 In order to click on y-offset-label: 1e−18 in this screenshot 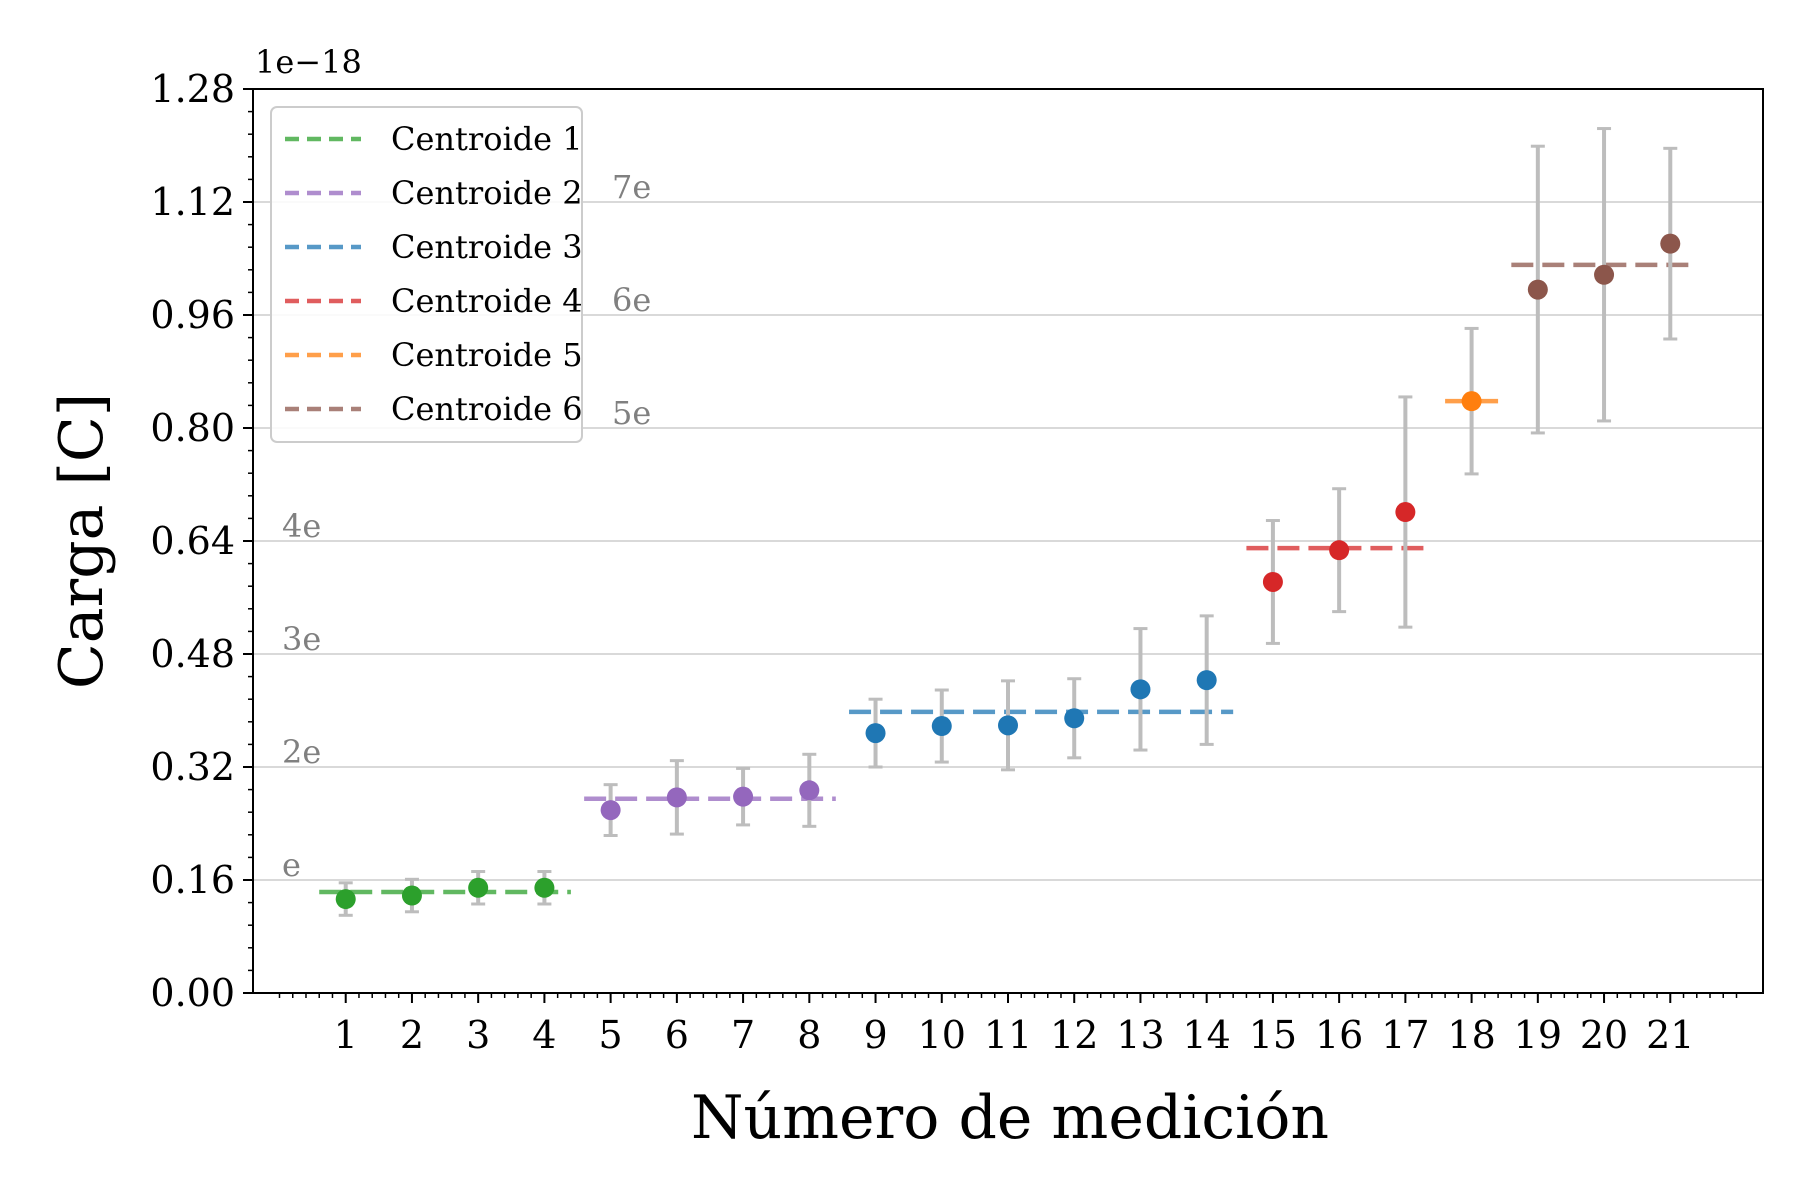, I will do `click(308, 62)`.